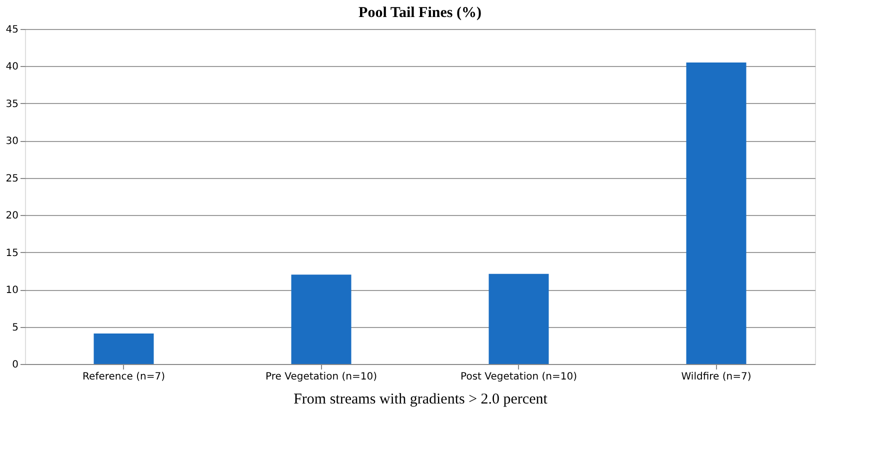  I want to click on y-tick-label: 30, so click(12, 142).